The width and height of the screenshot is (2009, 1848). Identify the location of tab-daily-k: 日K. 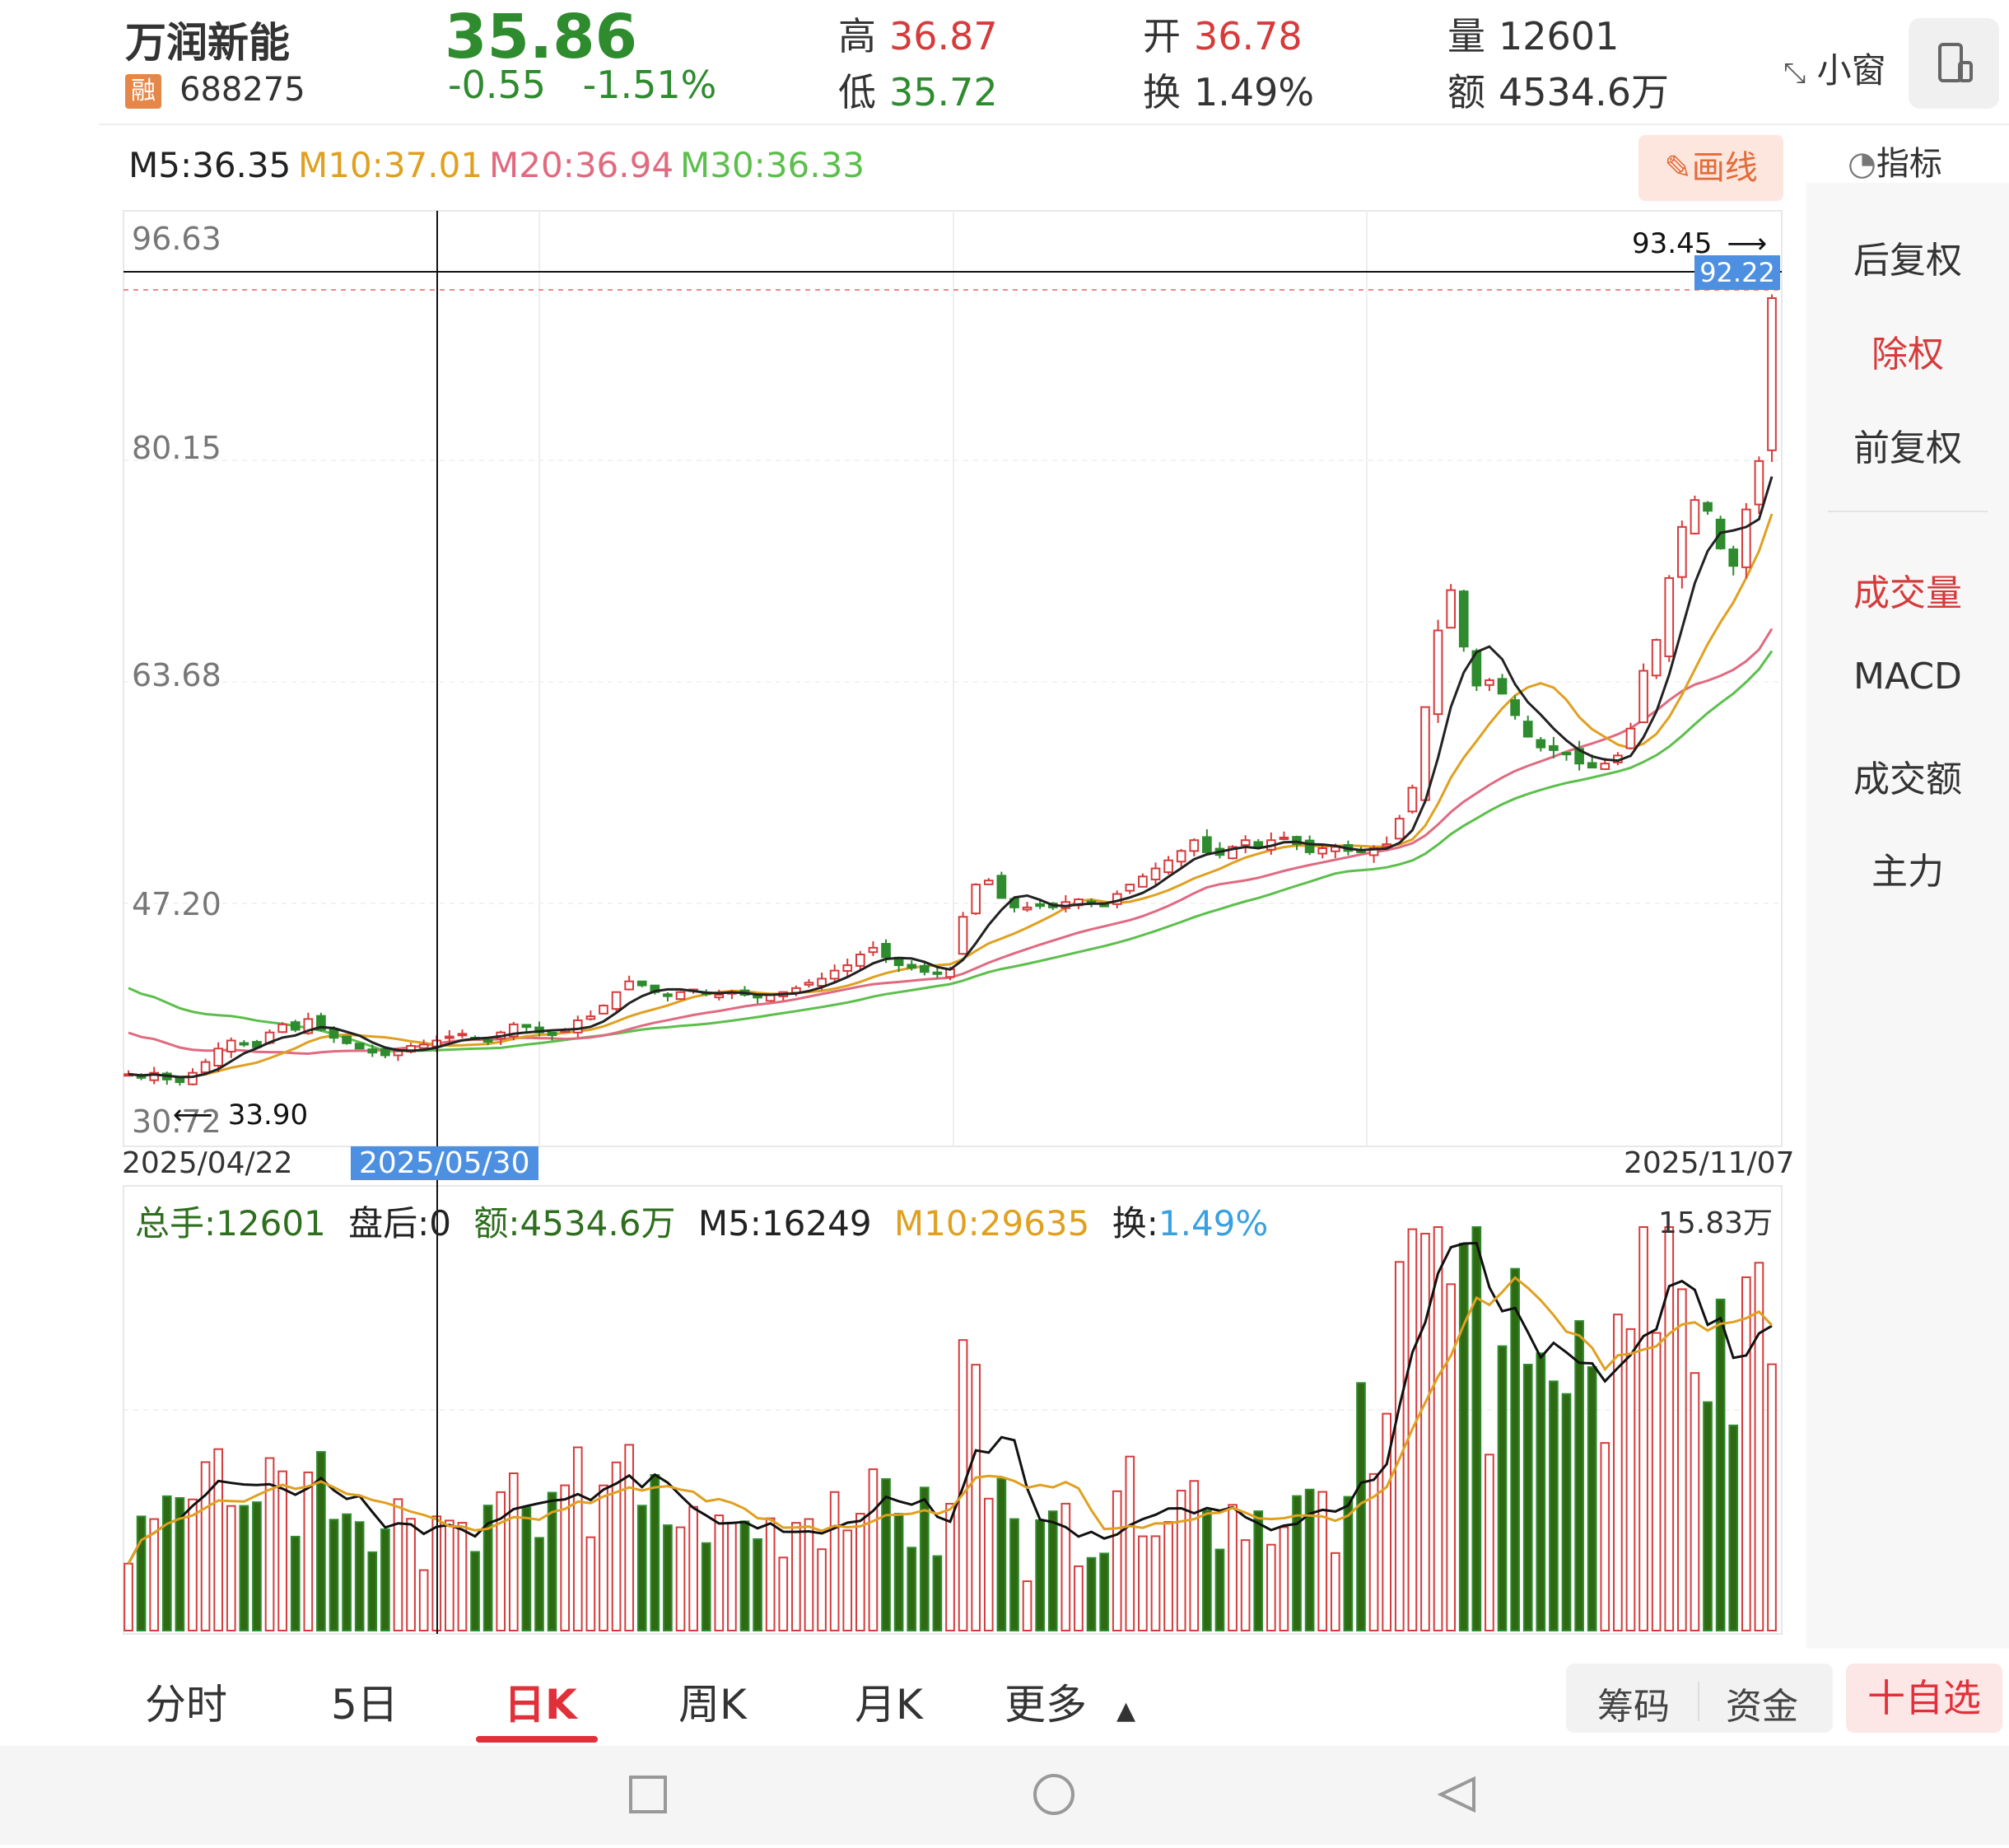
(540, 1705).